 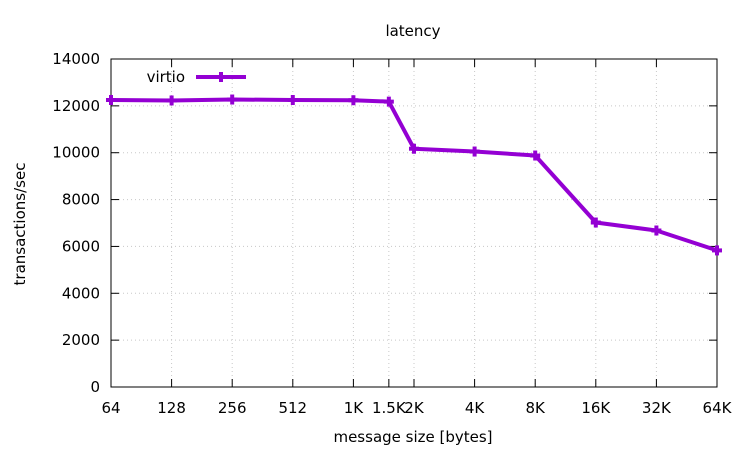 What do you see at coordinates (81, 246) in the screenshot?
I see `y-tick-label: 6000` at bounding box center [81, 246].